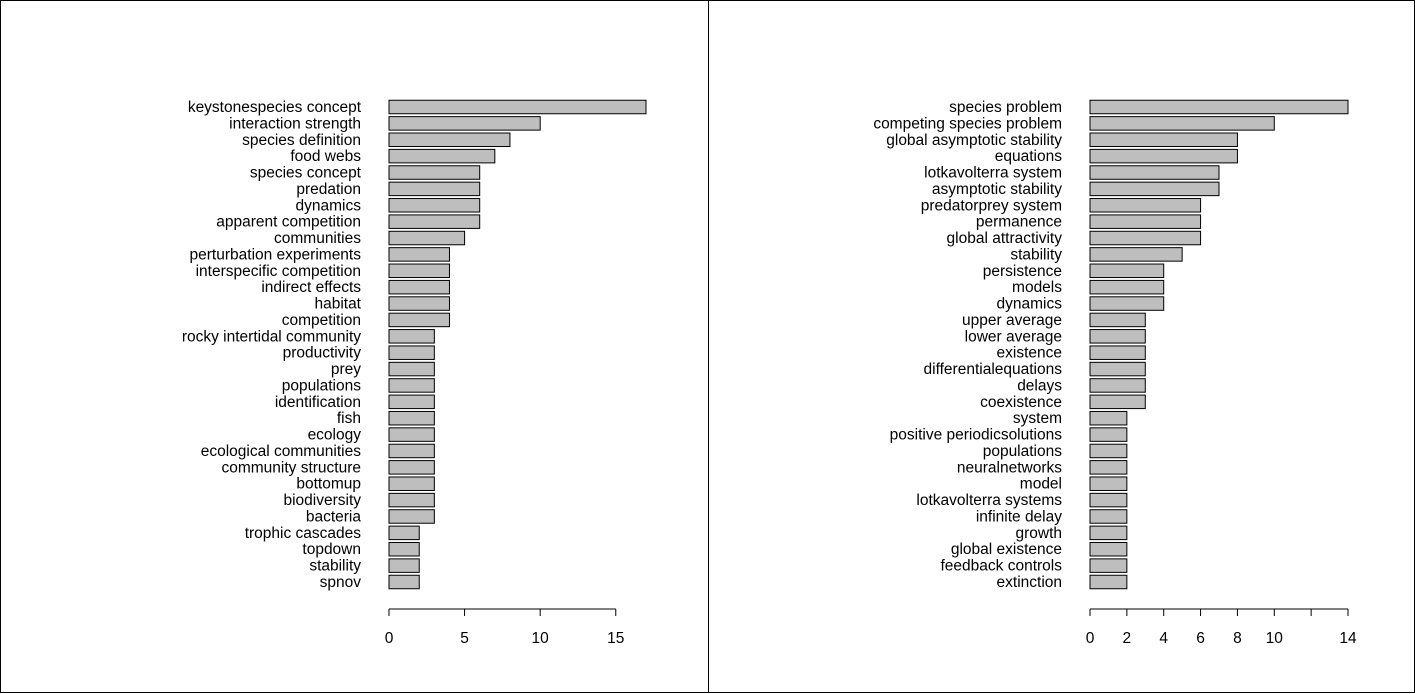 Image resolution: width=1415 pixels, height=694 pixels. Describe the element at coordinates (1029, 582) in the screenshot. I see `category-label: extinction` at that location.